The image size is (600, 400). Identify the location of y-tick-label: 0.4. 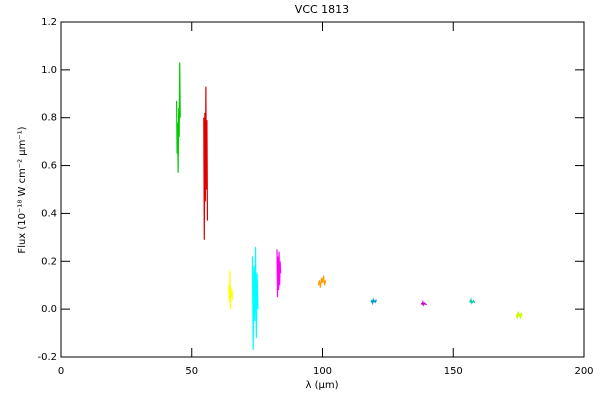
(49, 213).